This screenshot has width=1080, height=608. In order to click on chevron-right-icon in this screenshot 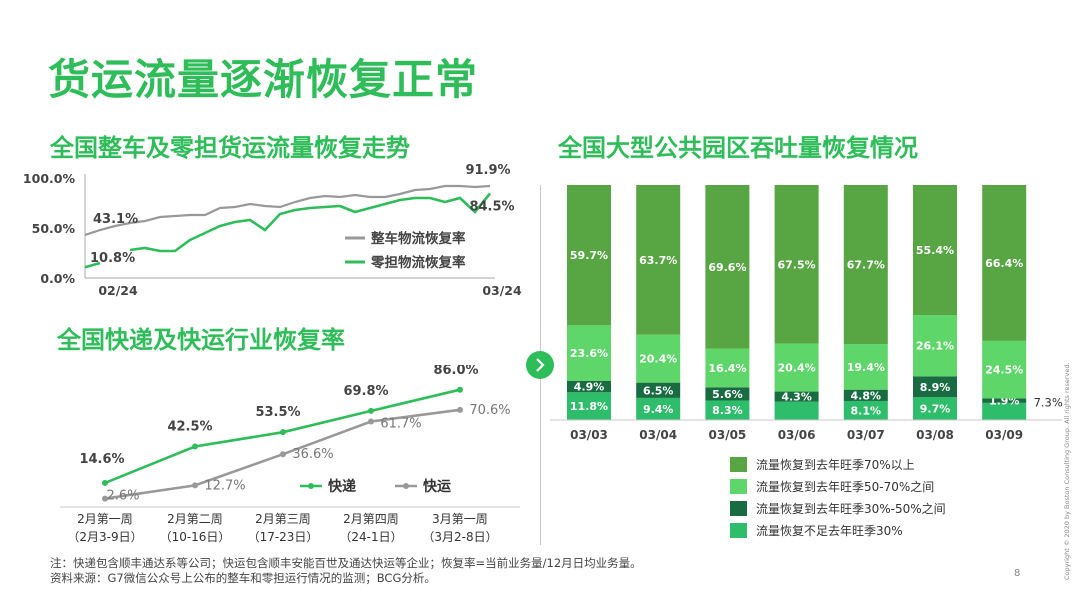, I will do `click(540, 365)`.